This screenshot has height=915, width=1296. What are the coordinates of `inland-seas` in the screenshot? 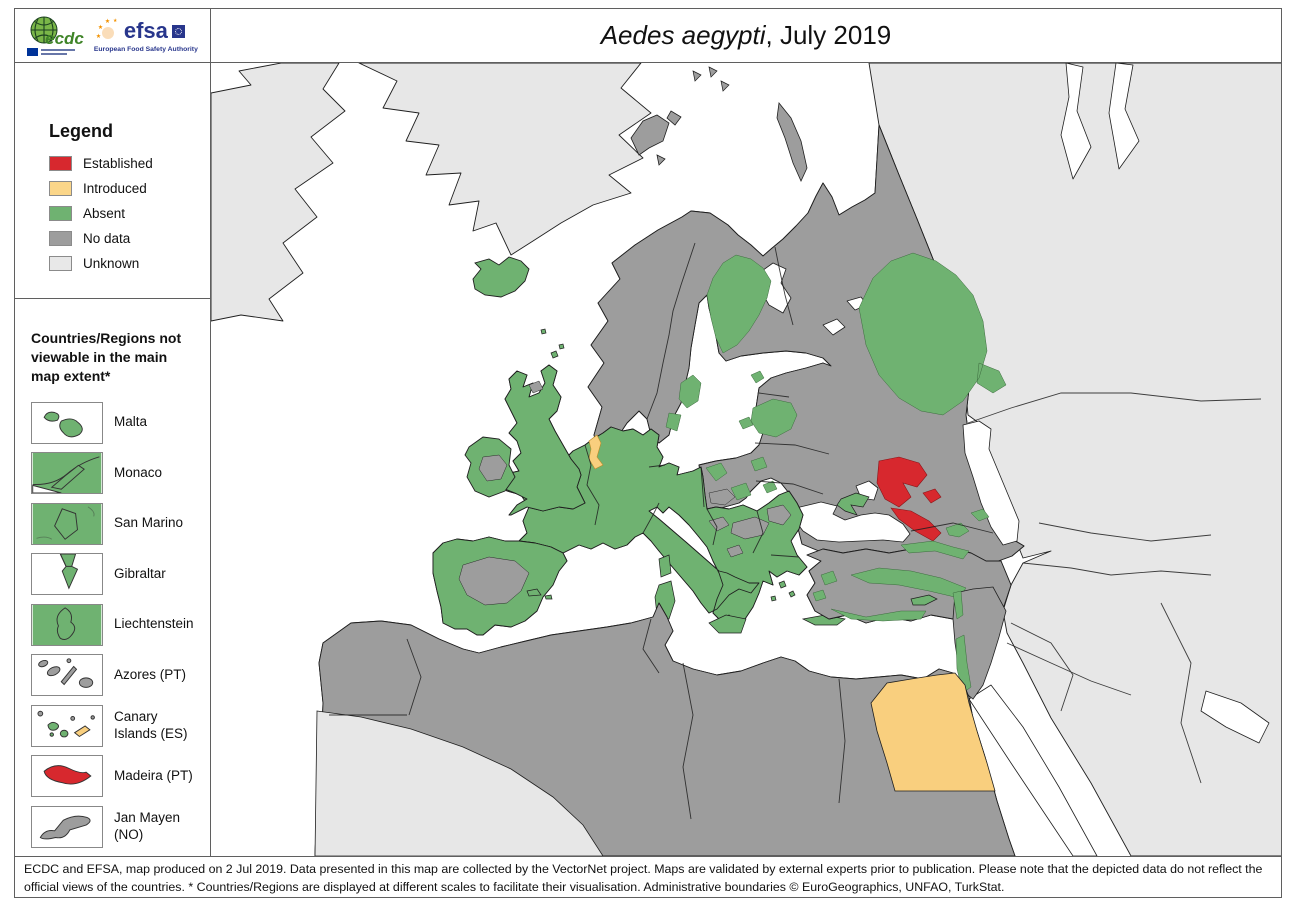 It's located at (889, 404).